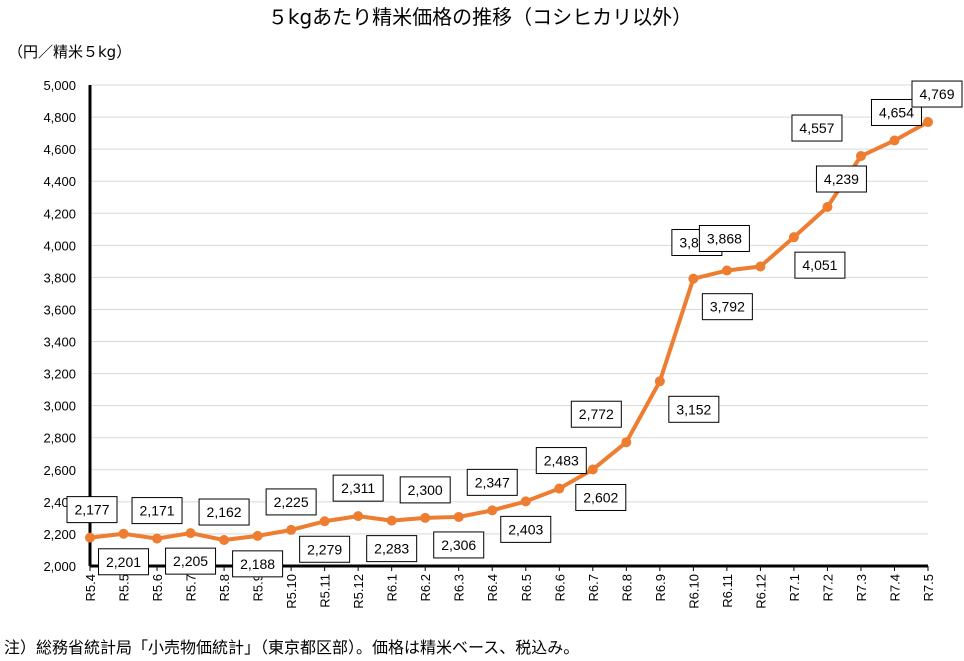  Describe the element at coordinates (59, 470) in the screenshot. I see `y-tick-label: 2,600` at that location.